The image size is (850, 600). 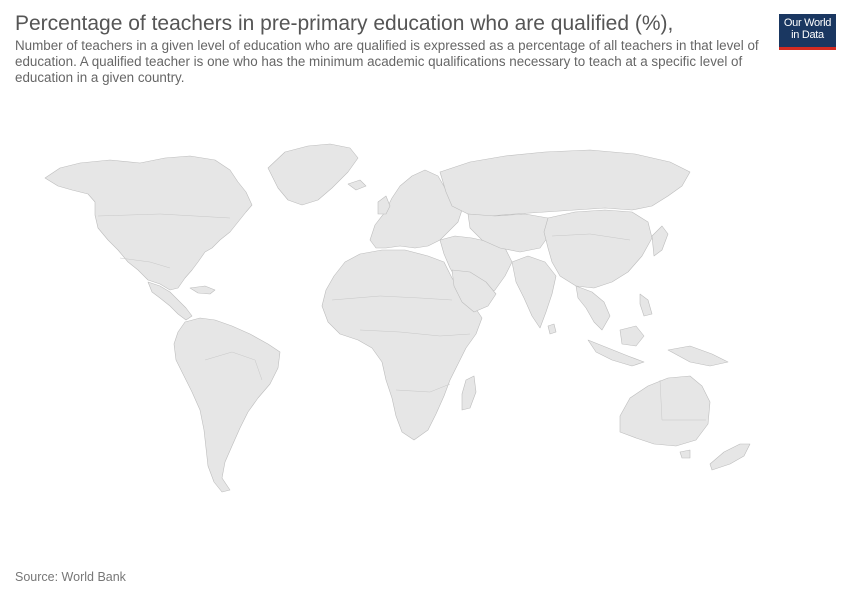 What do you see at coordinates (565, 183) in the screenshot?
I see `russia` at bounding box center [565, 183].